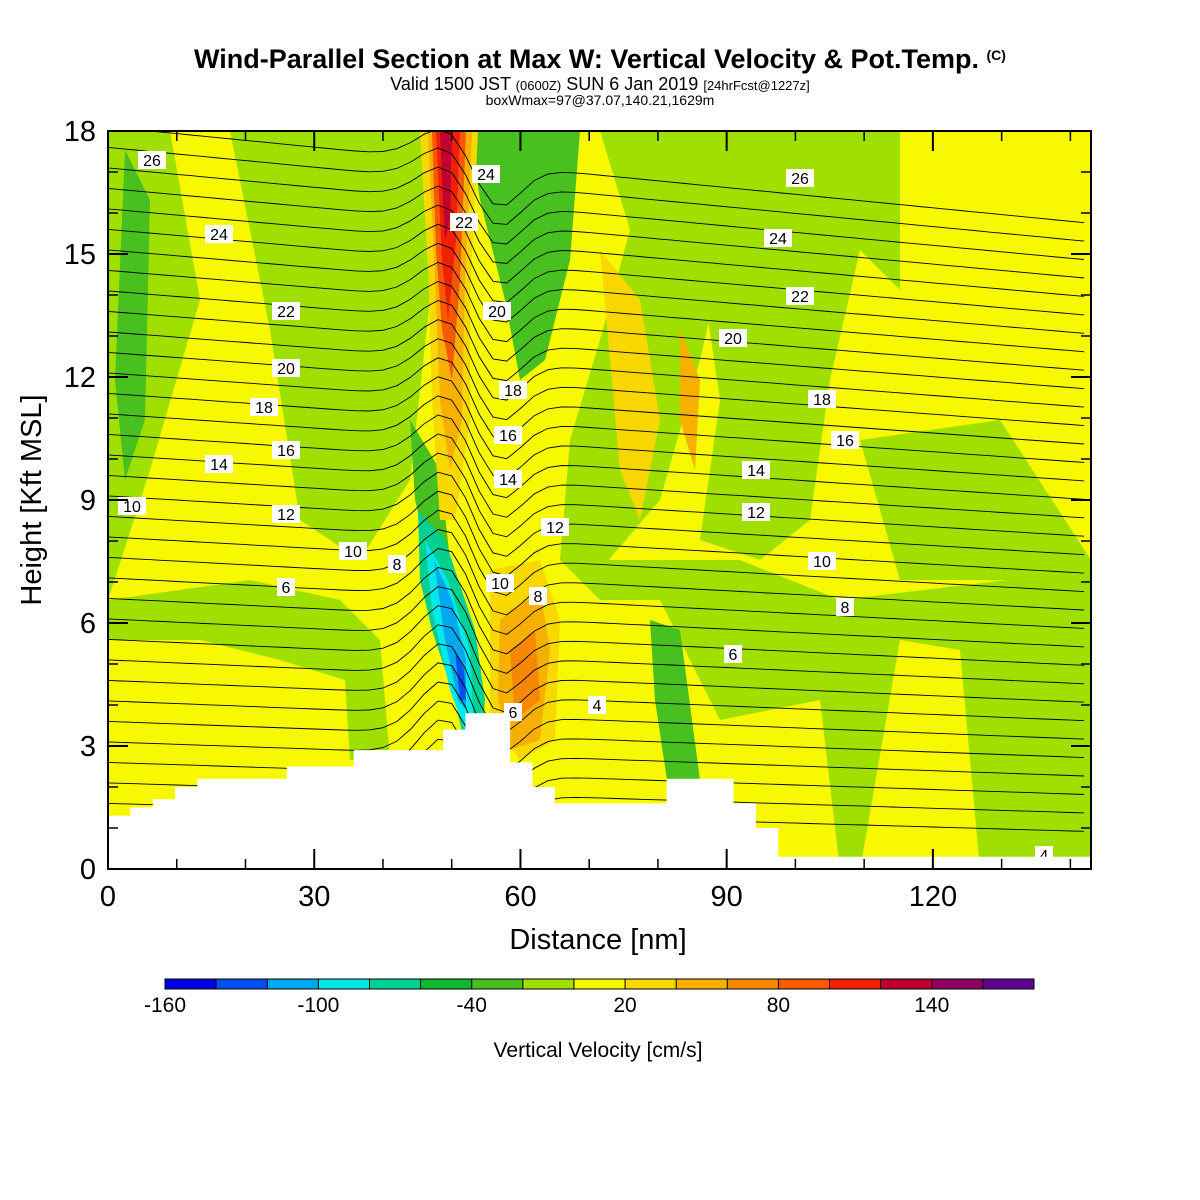 This screenshot has width=1200, height=1200. I want to click on terrain-mask, so click(599, 791).